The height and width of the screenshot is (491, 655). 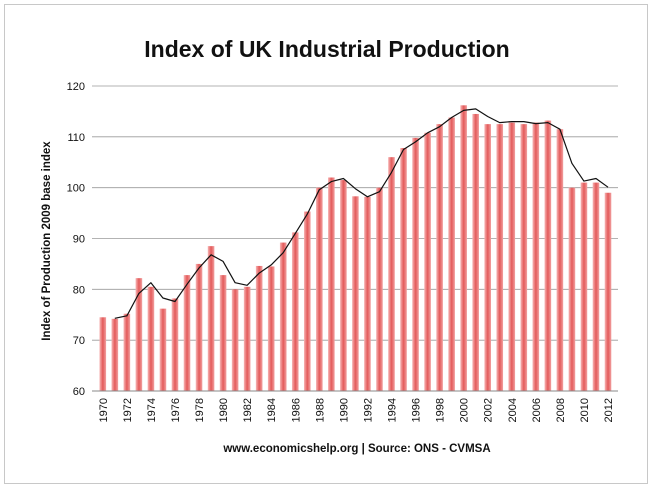 What do you see at coordinates (200, 410) in the screenshot?
I see `x-tick-label: 1978` at bounding box center [200, 410].